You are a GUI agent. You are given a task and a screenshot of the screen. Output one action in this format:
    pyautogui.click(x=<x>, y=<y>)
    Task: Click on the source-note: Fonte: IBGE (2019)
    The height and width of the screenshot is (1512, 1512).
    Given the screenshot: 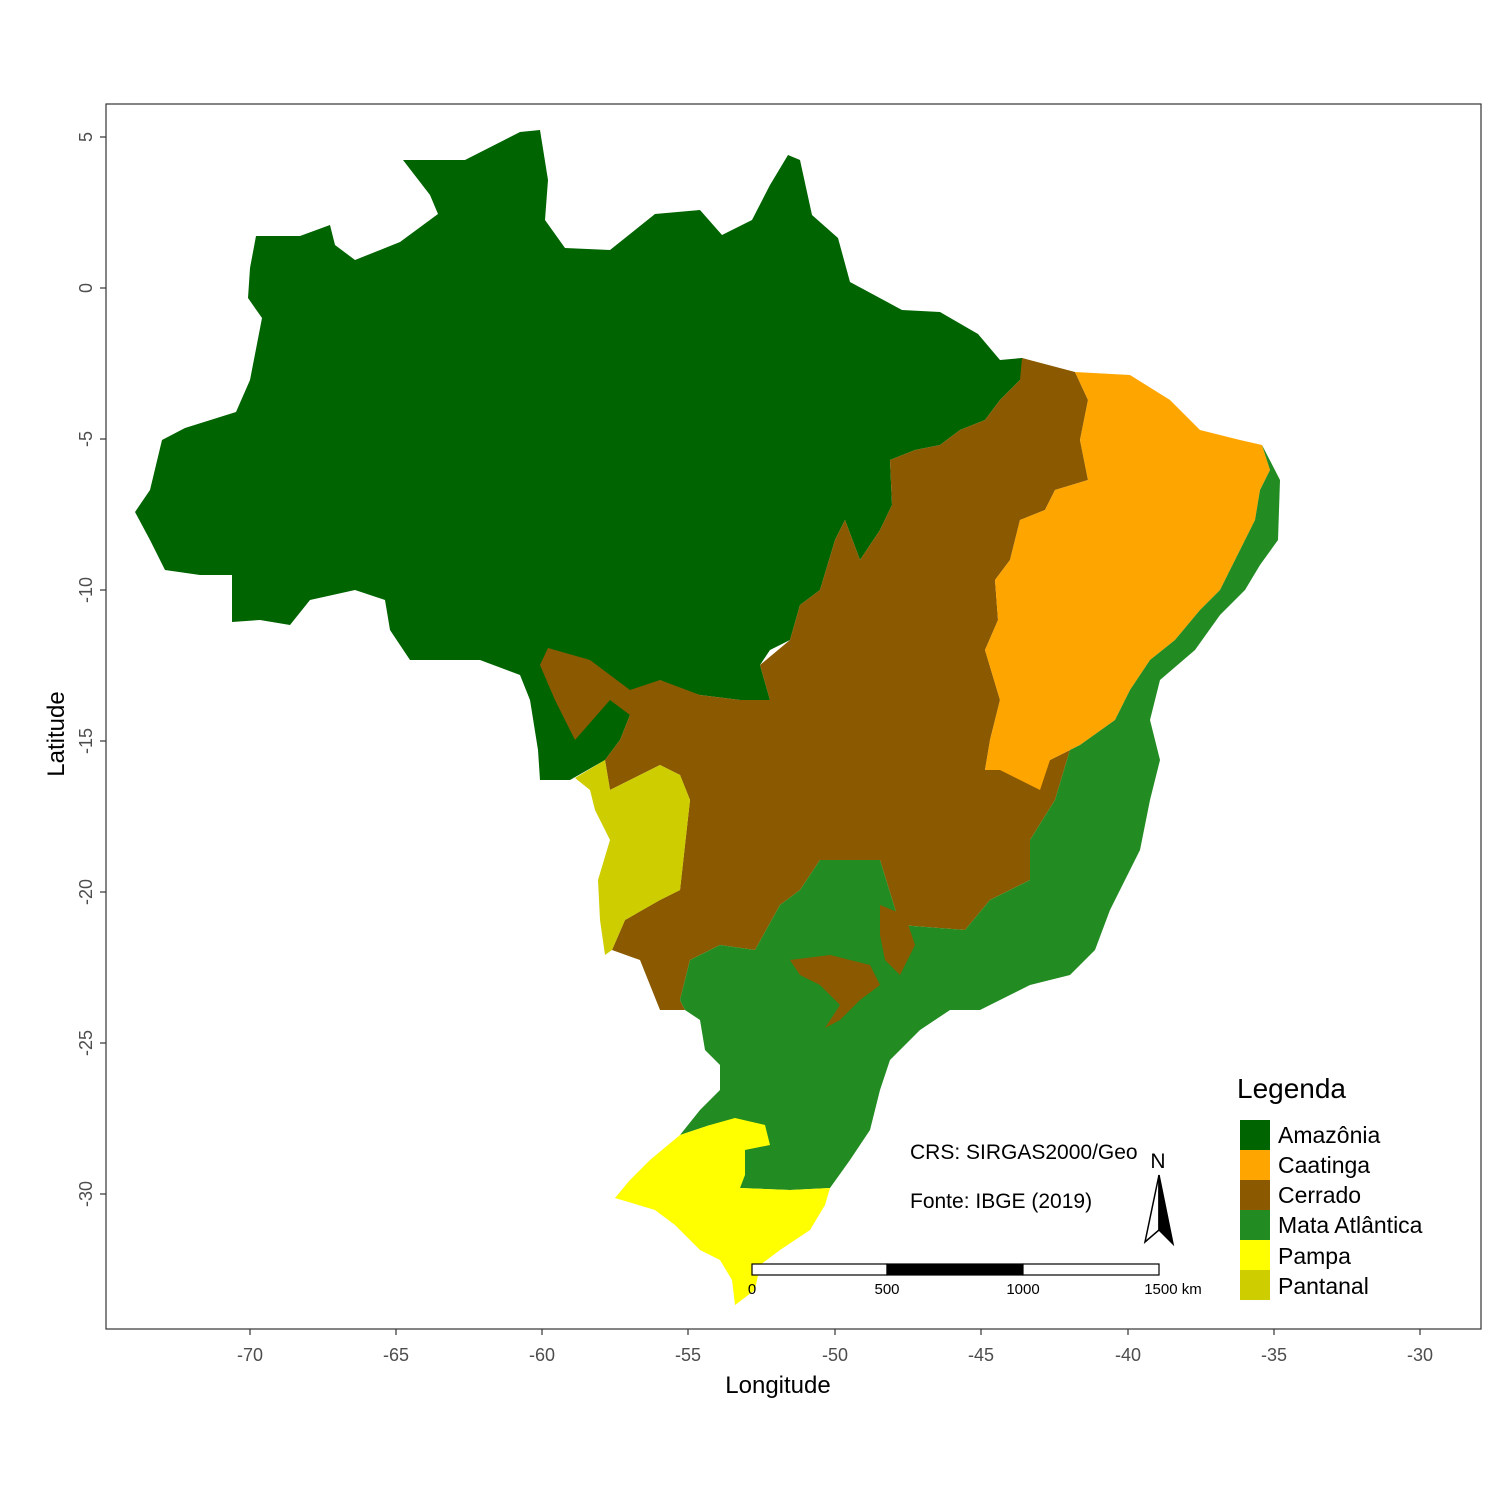 What is the action you would take?
    pyautogui.click(x=1001, y=1201)
    